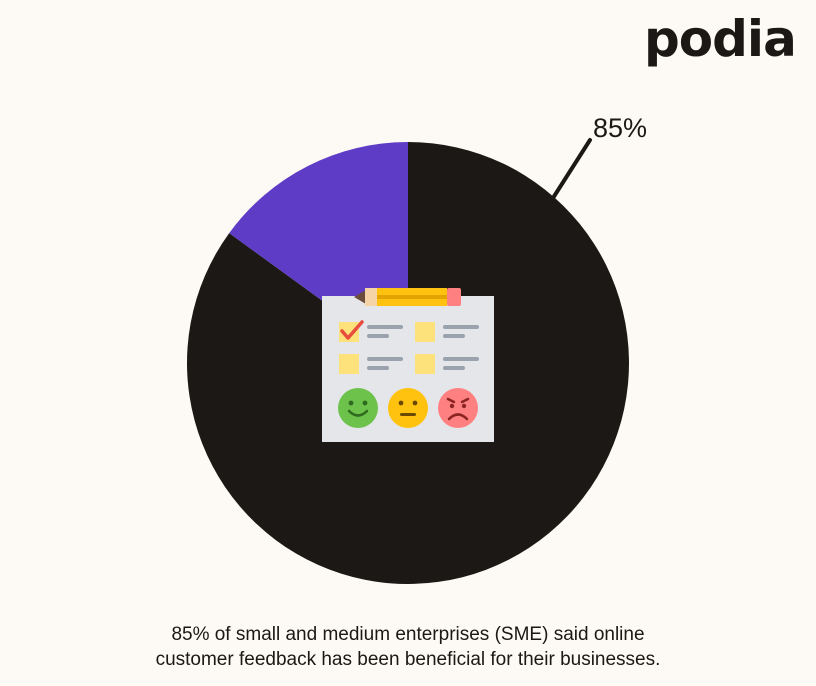 This screenshot has width=816, height=686. Describe the element at coordinates (349, 332) in the screenshot. I see `checkbox-checked-icon` at that location.